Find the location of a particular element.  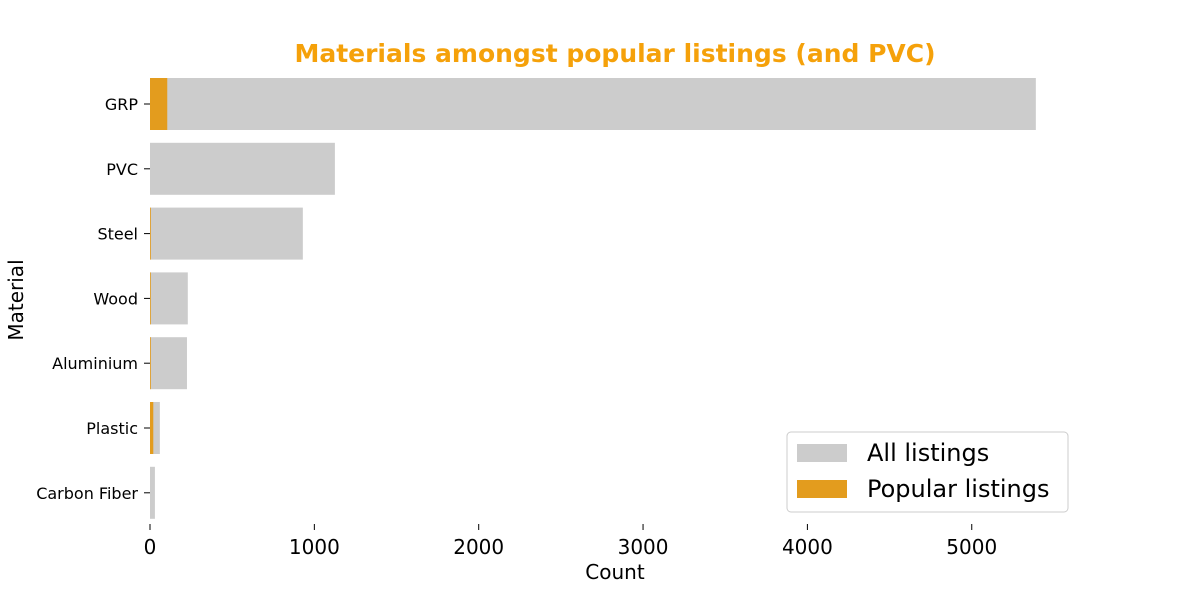

x-axis-label: Count is located at coordinates (615, 572).